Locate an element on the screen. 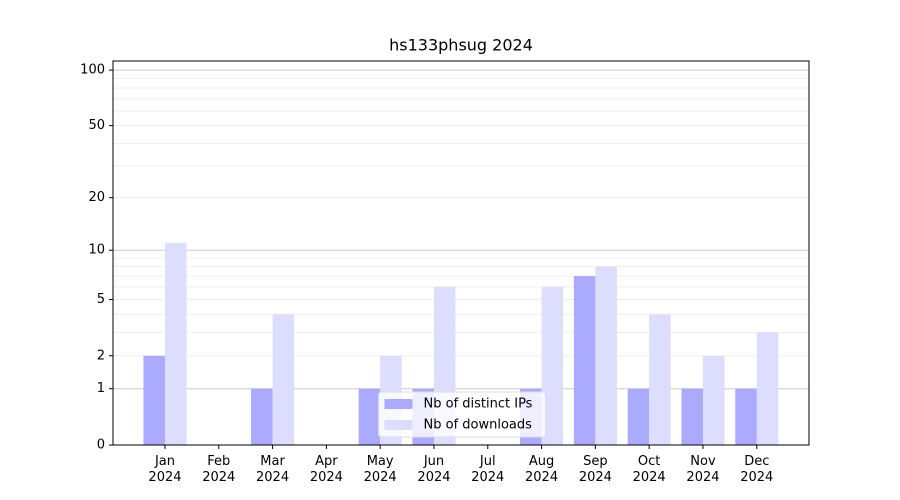 This screenshot has width=900, height=500. y-tick-label: 20 is located at coordinates (96, 197).